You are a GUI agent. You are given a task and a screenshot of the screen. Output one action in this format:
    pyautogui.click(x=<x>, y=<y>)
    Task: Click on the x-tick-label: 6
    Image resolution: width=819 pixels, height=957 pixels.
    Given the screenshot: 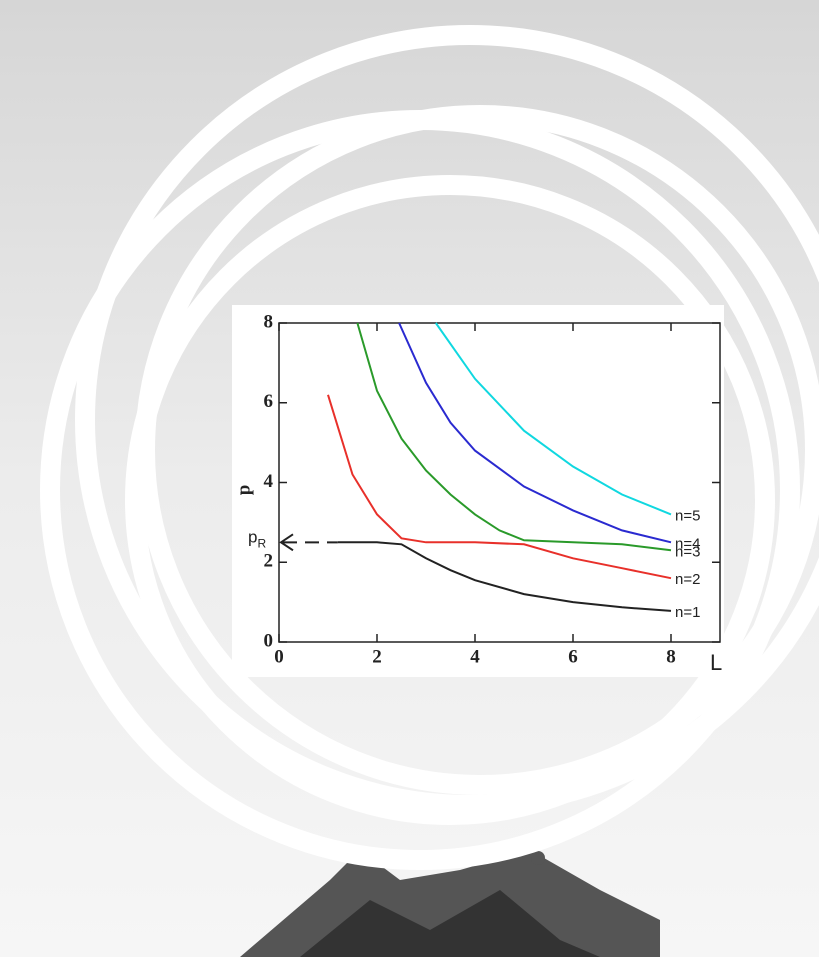 What is the action you would take?
    pyautogui.click(x=573, y=656)
    